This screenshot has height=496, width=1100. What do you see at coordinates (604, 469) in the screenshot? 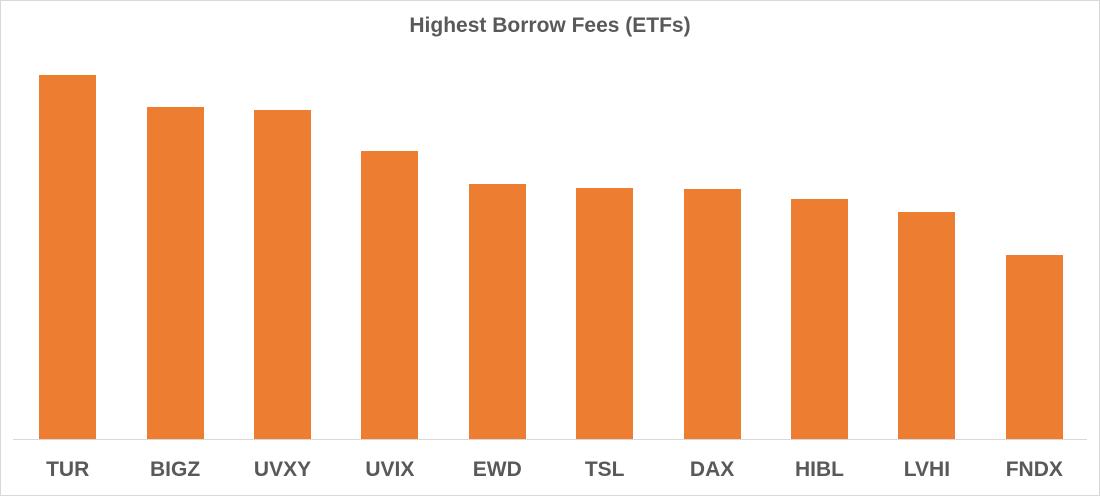
I see `x-label-tsl: TSL` at bounding box center [604, 469].